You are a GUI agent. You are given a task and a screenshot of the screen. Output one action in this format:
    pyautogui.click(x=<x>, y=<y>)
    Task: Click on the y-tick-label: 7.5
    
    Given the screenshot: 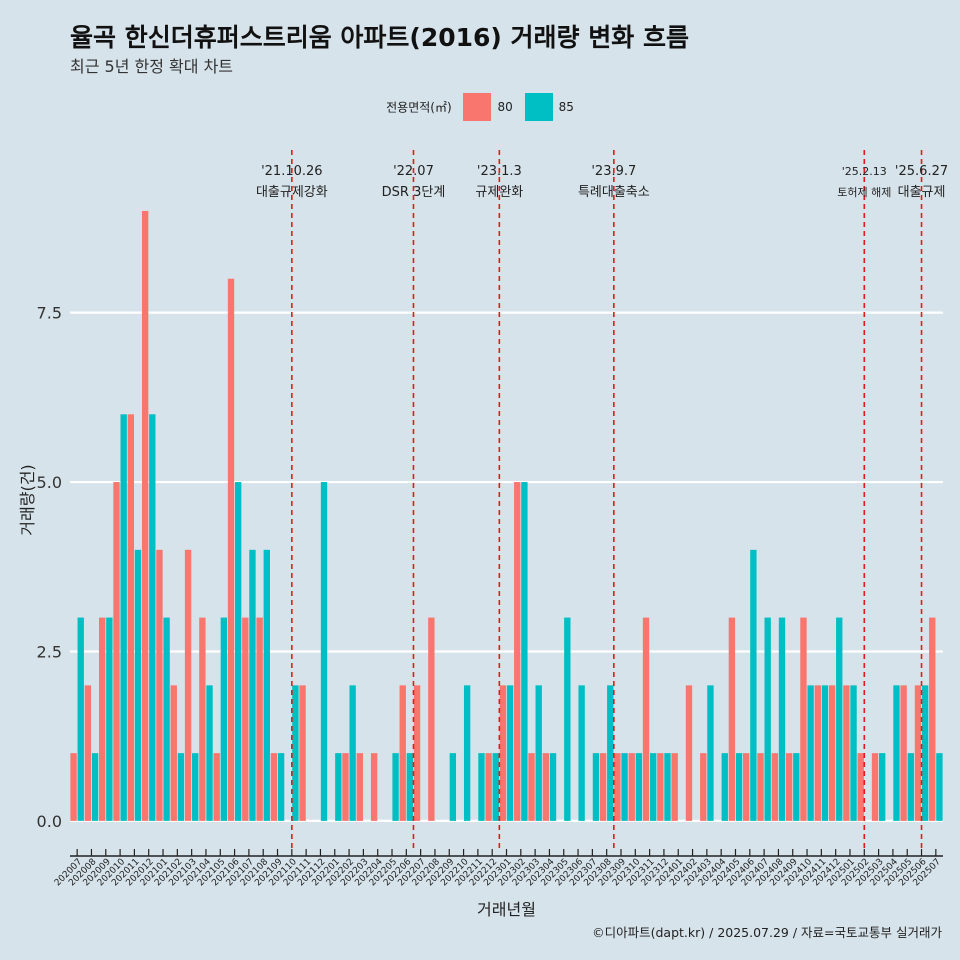 What is the action you would take?
    pyautogui.click(x=49, y=313)
    